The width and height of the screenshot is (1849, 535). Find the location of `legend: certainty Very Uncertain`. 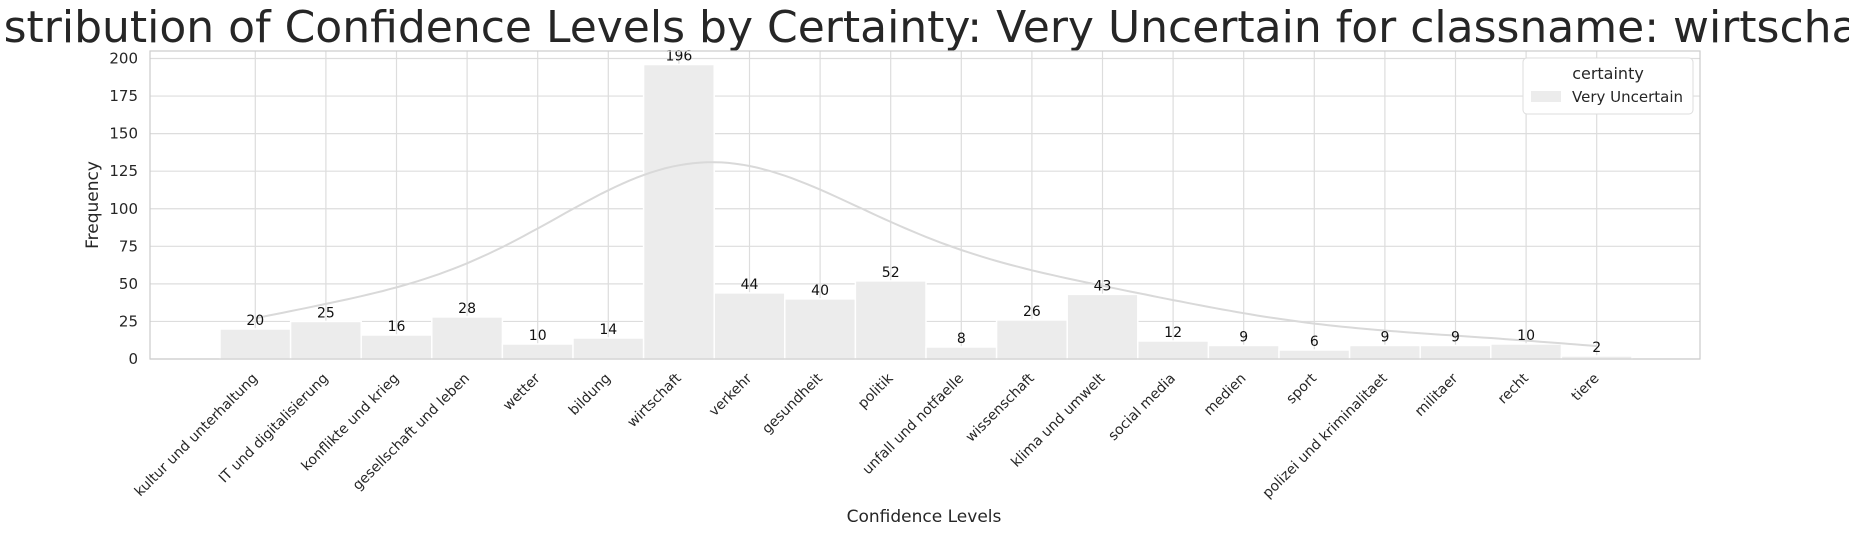

legend: certainty Very Uncertain is located at coordinates (1608, 86).